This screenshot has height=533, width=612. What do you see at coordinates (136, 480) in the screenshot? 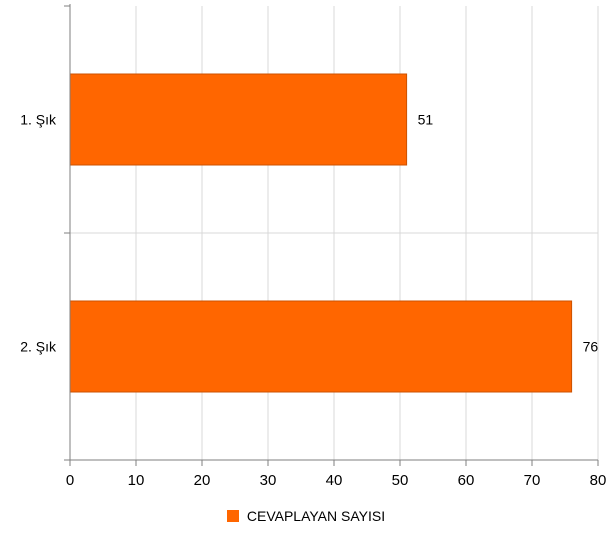
I see `x-tick-label: 10` at bounding box center [136, 480].